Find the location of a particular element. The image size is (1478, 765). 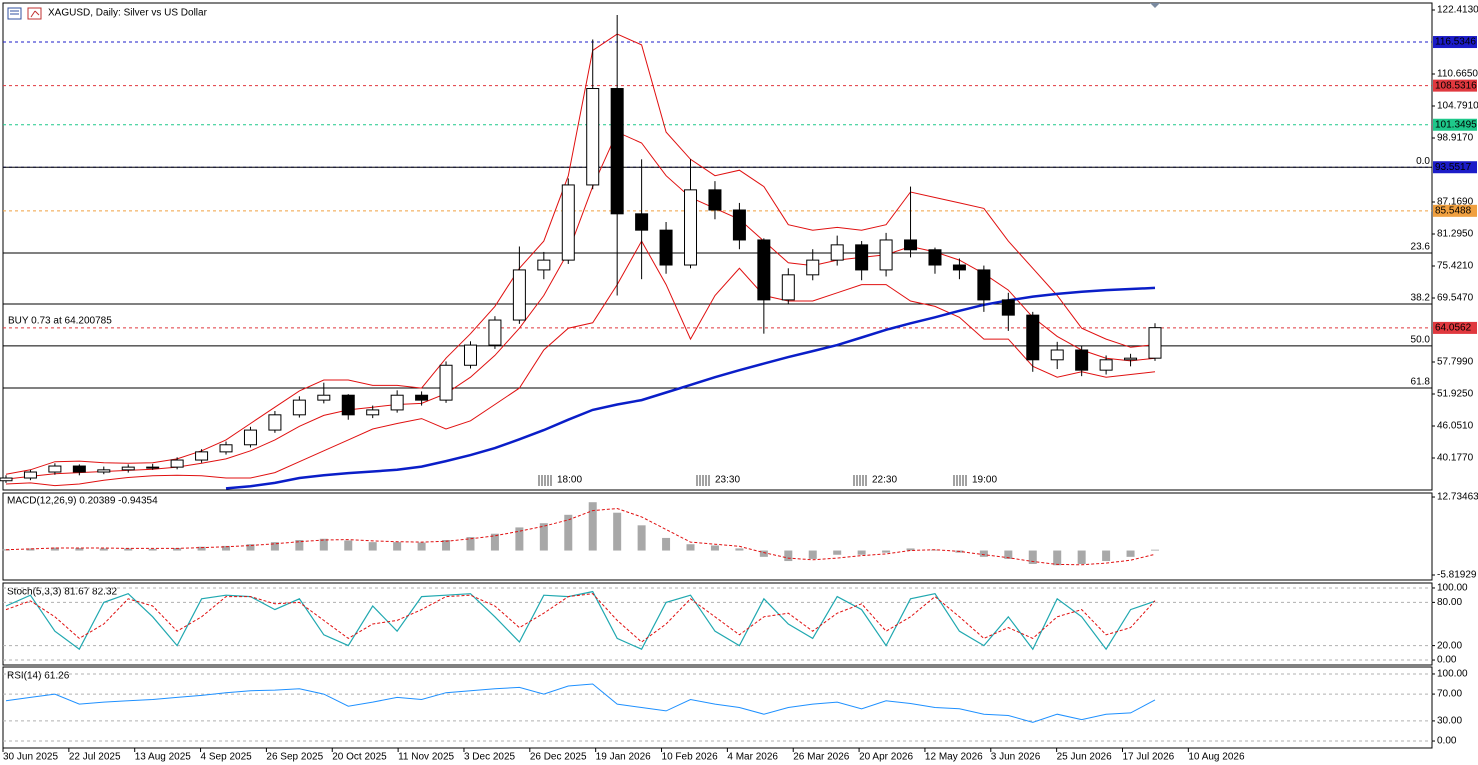

y-tick-label: 110.6650 is located at coordinates (1457, 74).